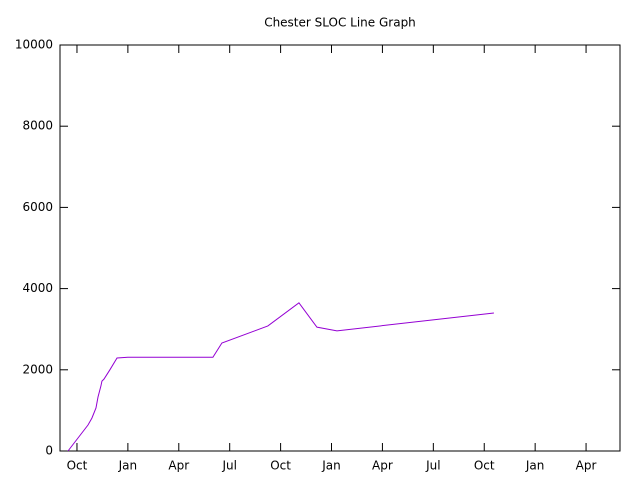 This screenshot has width=640, height=480. I want to click on y-tick-label: 2000, so click(37, 369).